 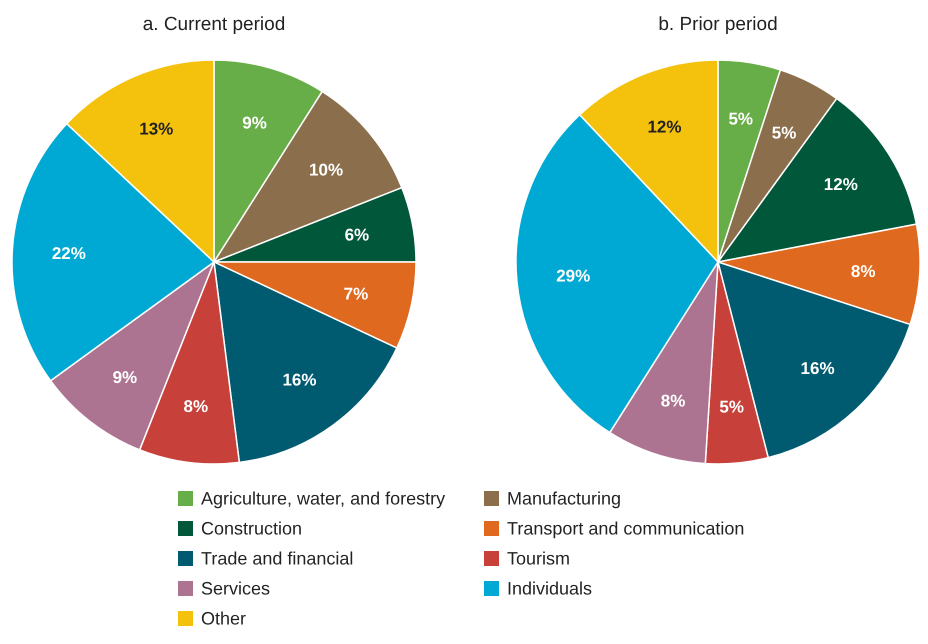 I want to click on data-label: 29%, so click(x=573, y=276).